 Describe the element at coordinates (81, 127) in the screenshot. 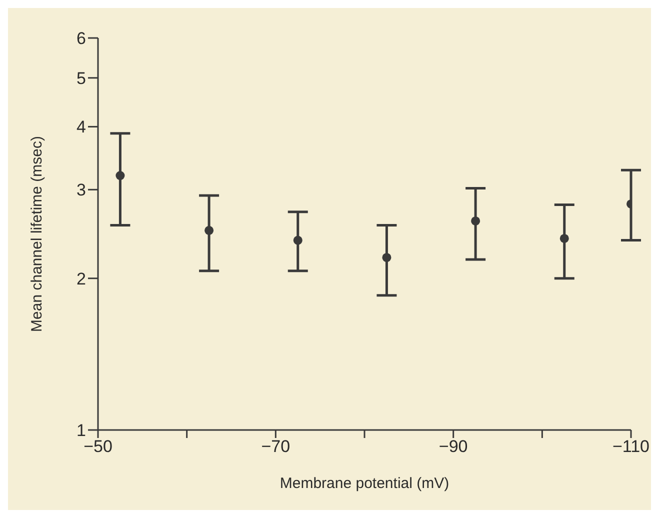

I see `y-tick-label: 4` at that location.